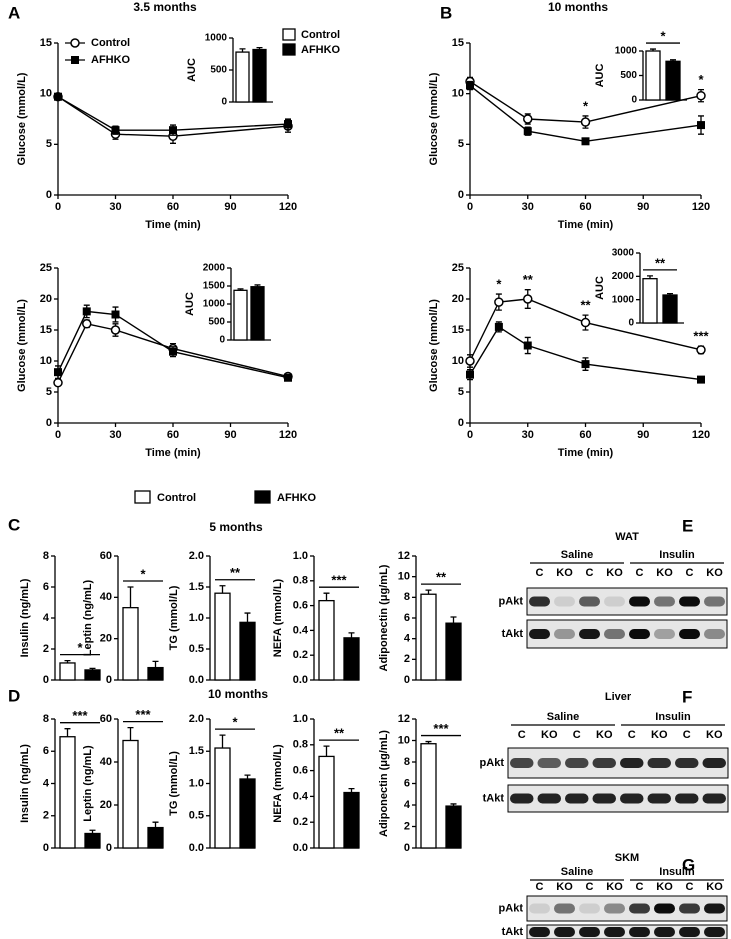 The image size is (731, 939). Describe the element at coordinates (196, 848) in the screenshot. I see `y-tick-label: 0.0` at that location.